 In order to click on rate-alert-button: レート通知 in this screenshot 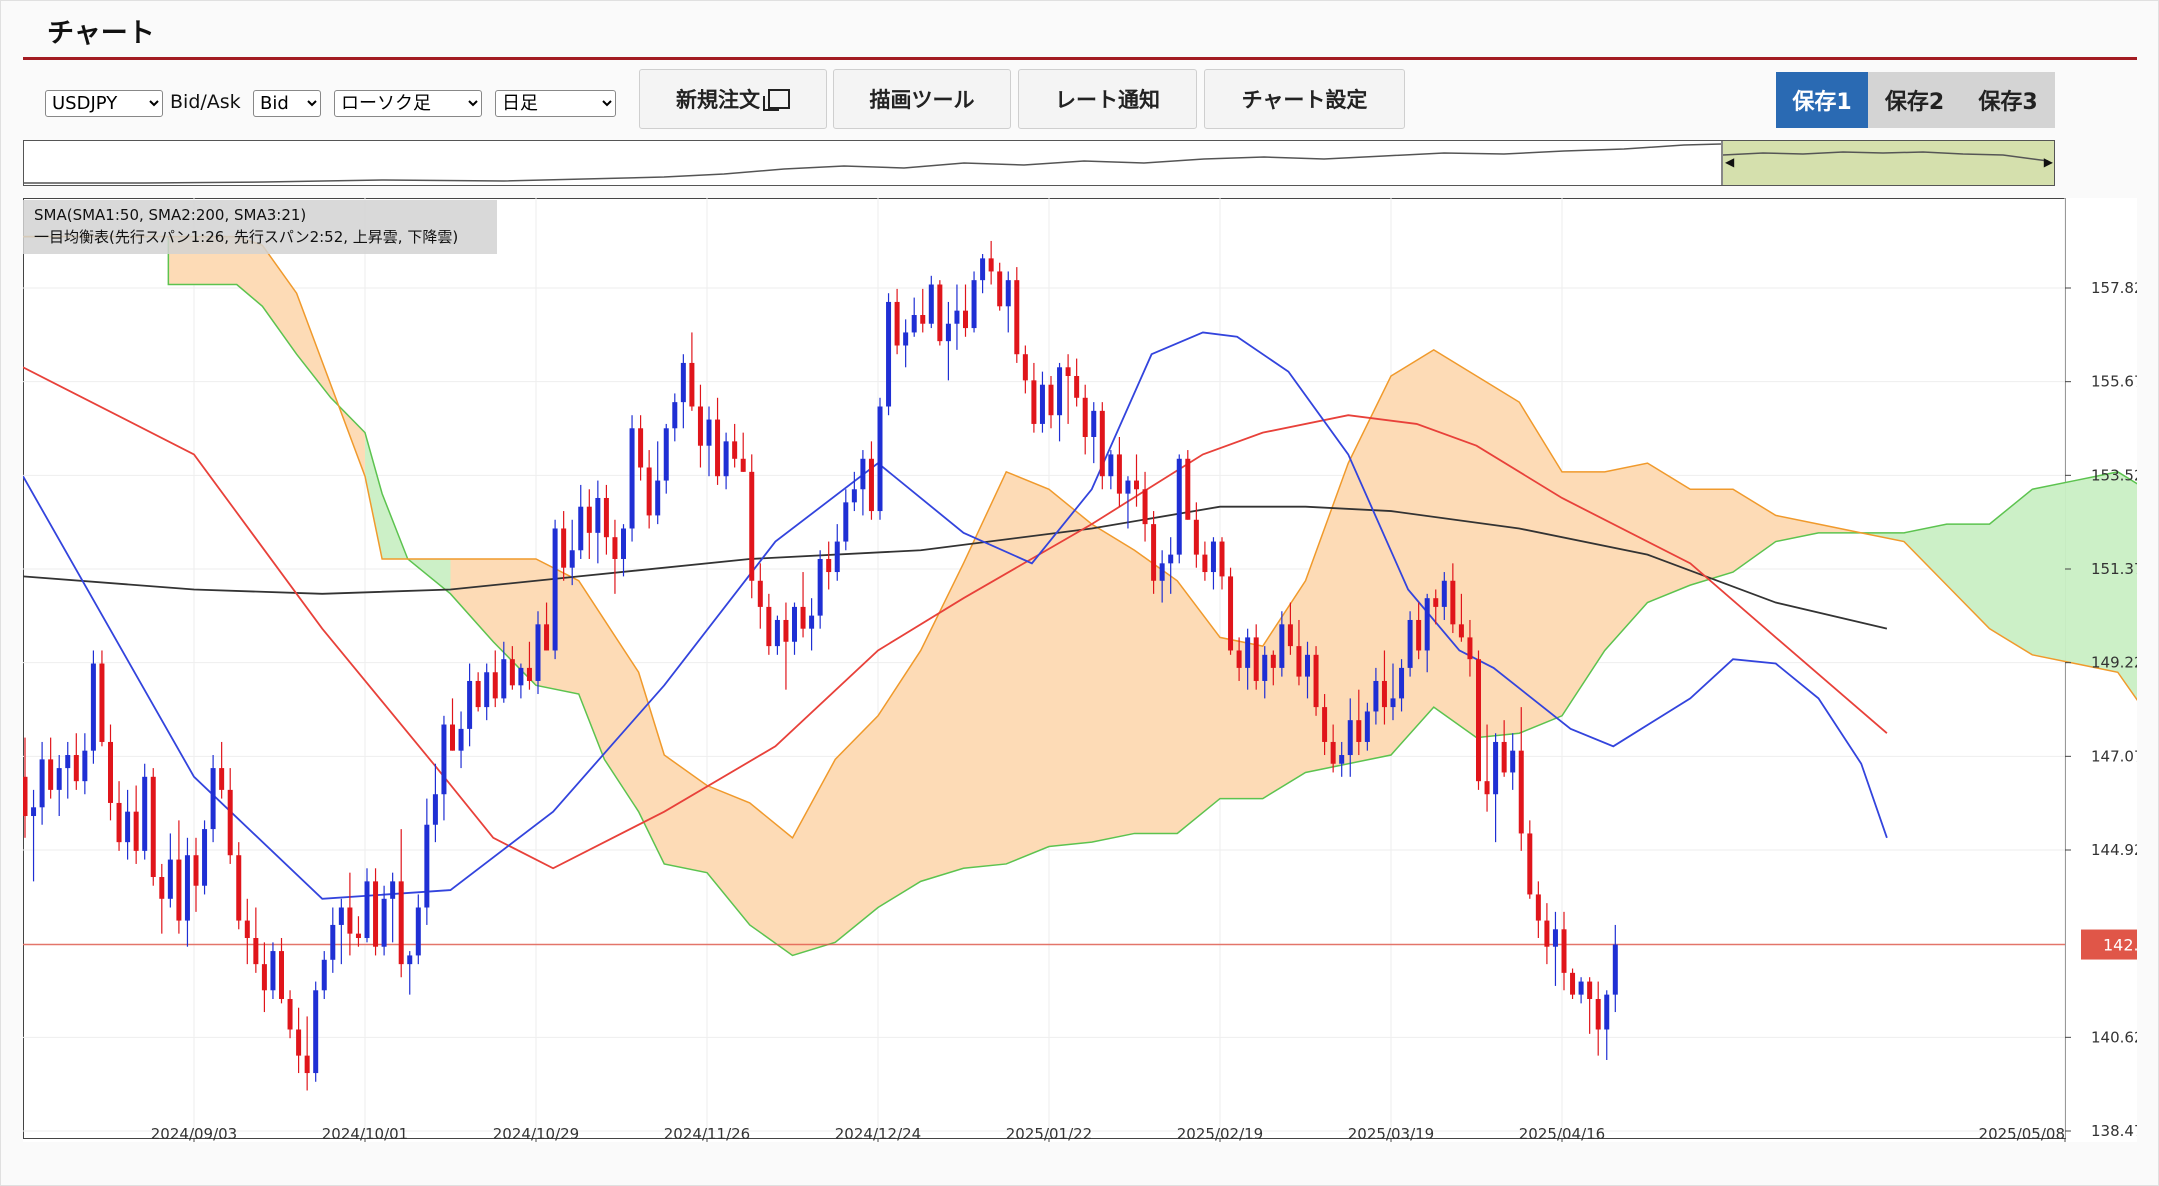, I will do `click(1107, 99)`.